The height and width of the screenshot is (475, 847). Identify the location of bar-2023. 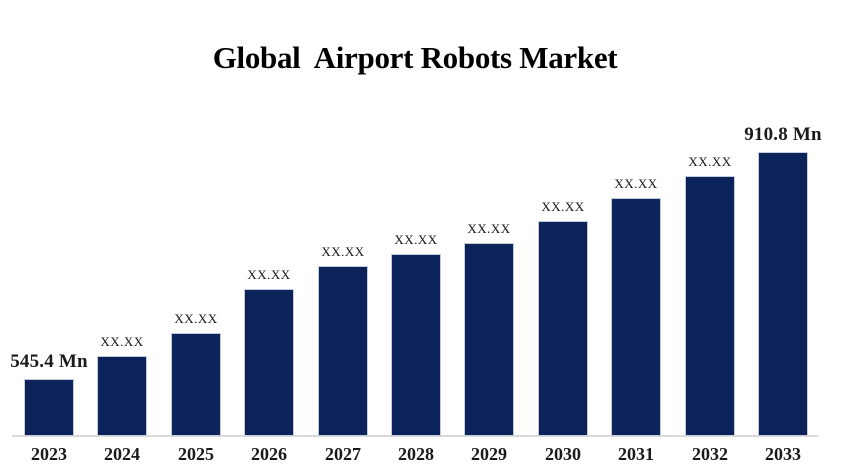
(49, 407).